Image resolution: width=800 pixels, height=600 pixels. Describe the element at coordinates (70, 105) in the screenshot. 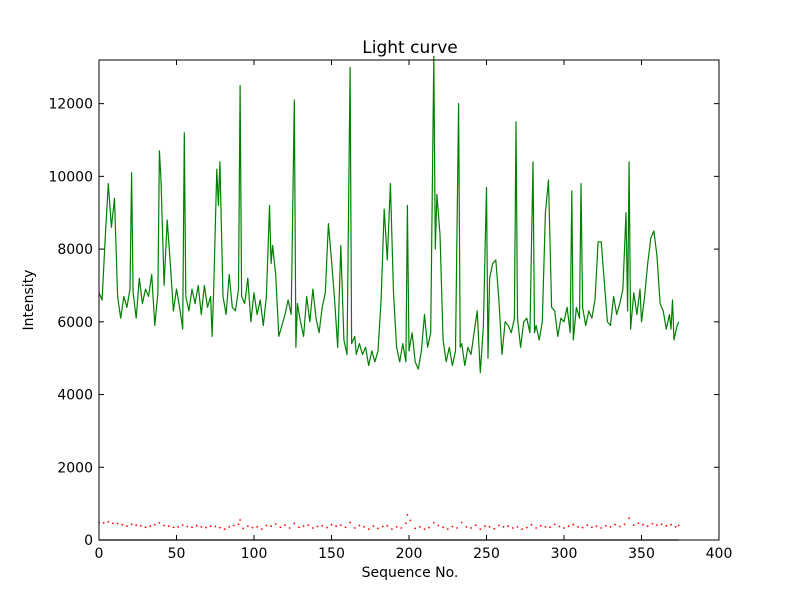

I see `y-tick-label-12000: 12000` at that location.